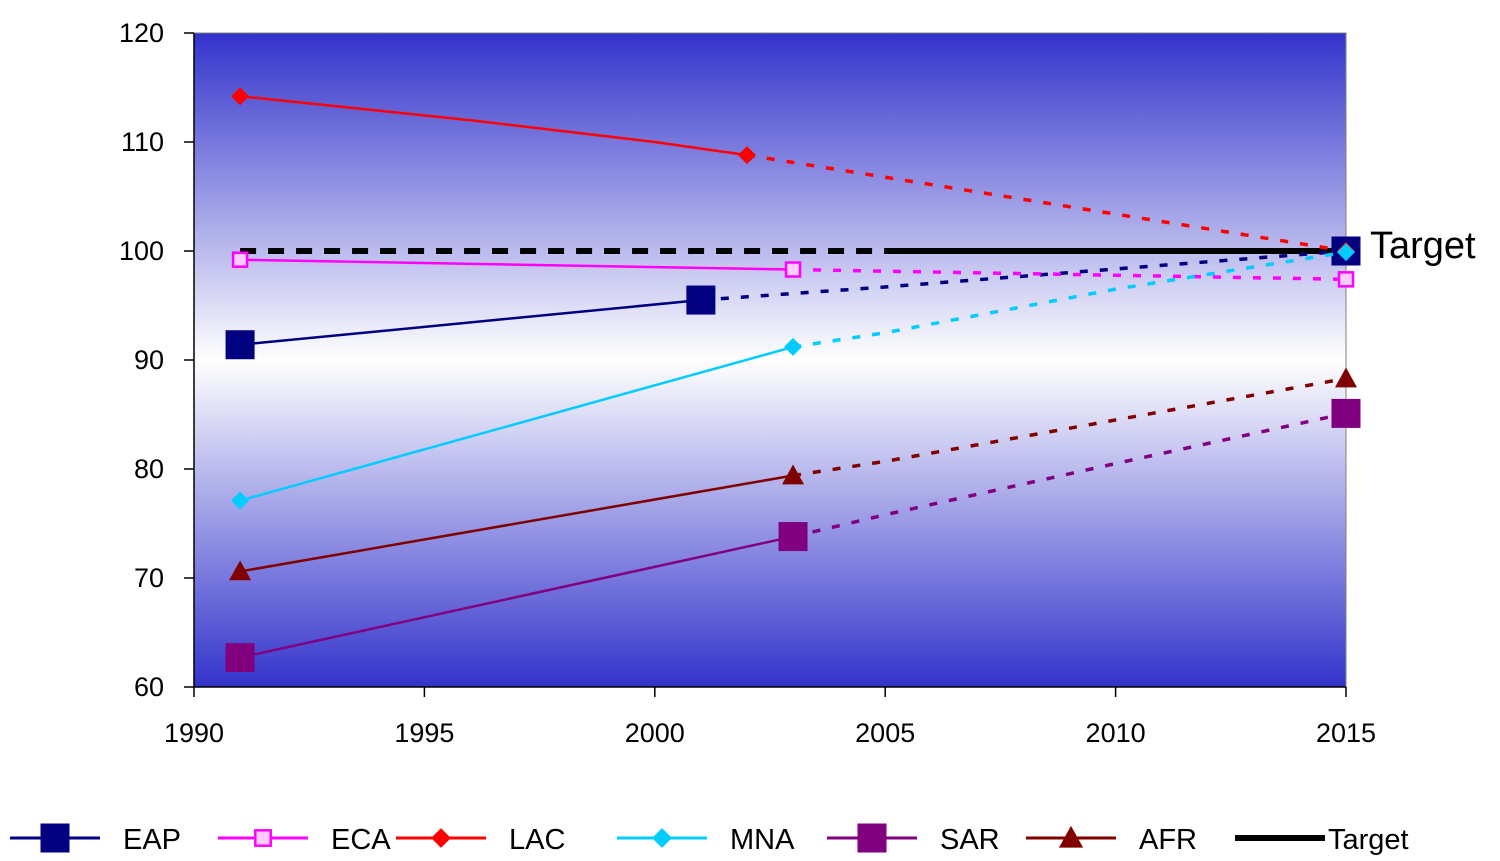 The height and width of the screenshot is (861, 1500). I want to click on series-sar-actual-line, so click(516, 597).